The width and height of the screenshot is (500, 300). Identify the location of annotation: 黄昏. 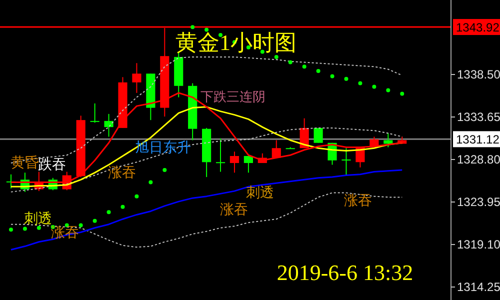
(25, 162).